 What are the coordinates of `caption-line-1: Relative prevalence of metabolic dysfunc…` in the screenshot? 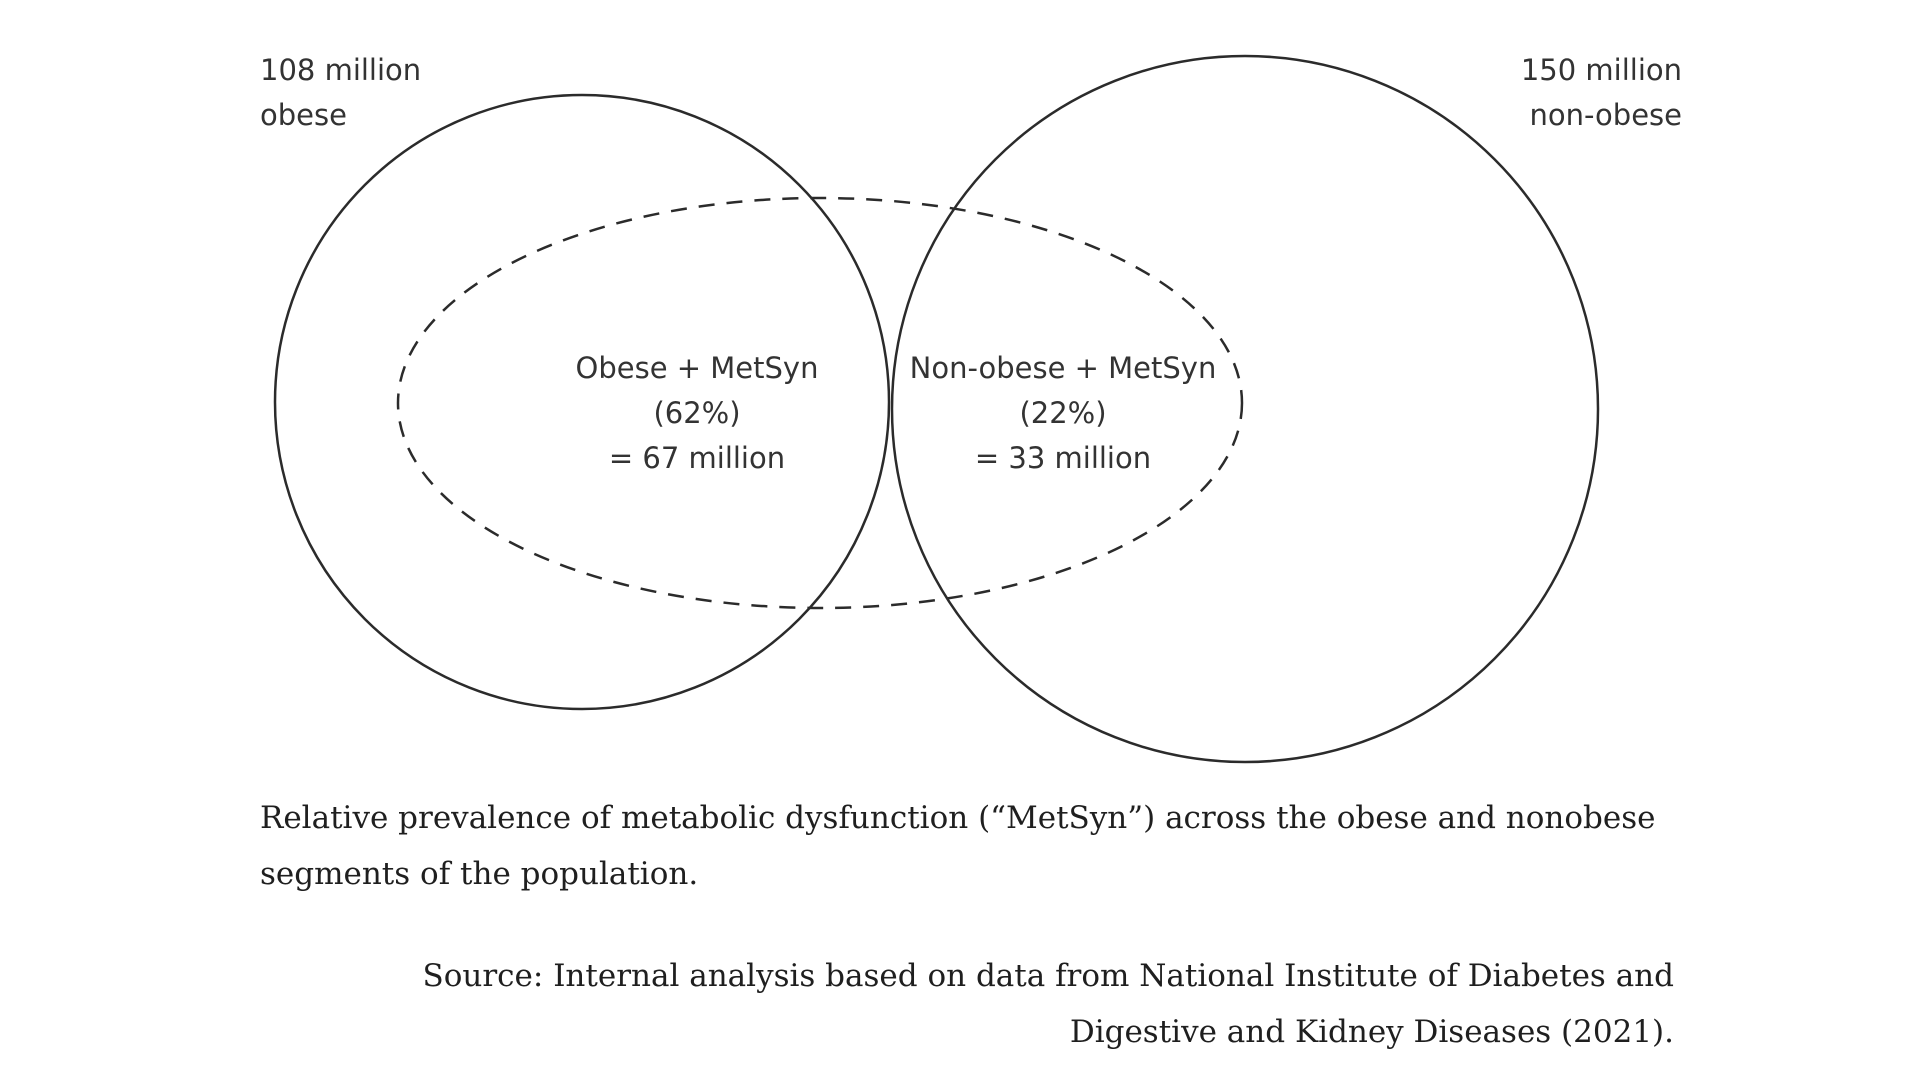 It's located at (958, 818).